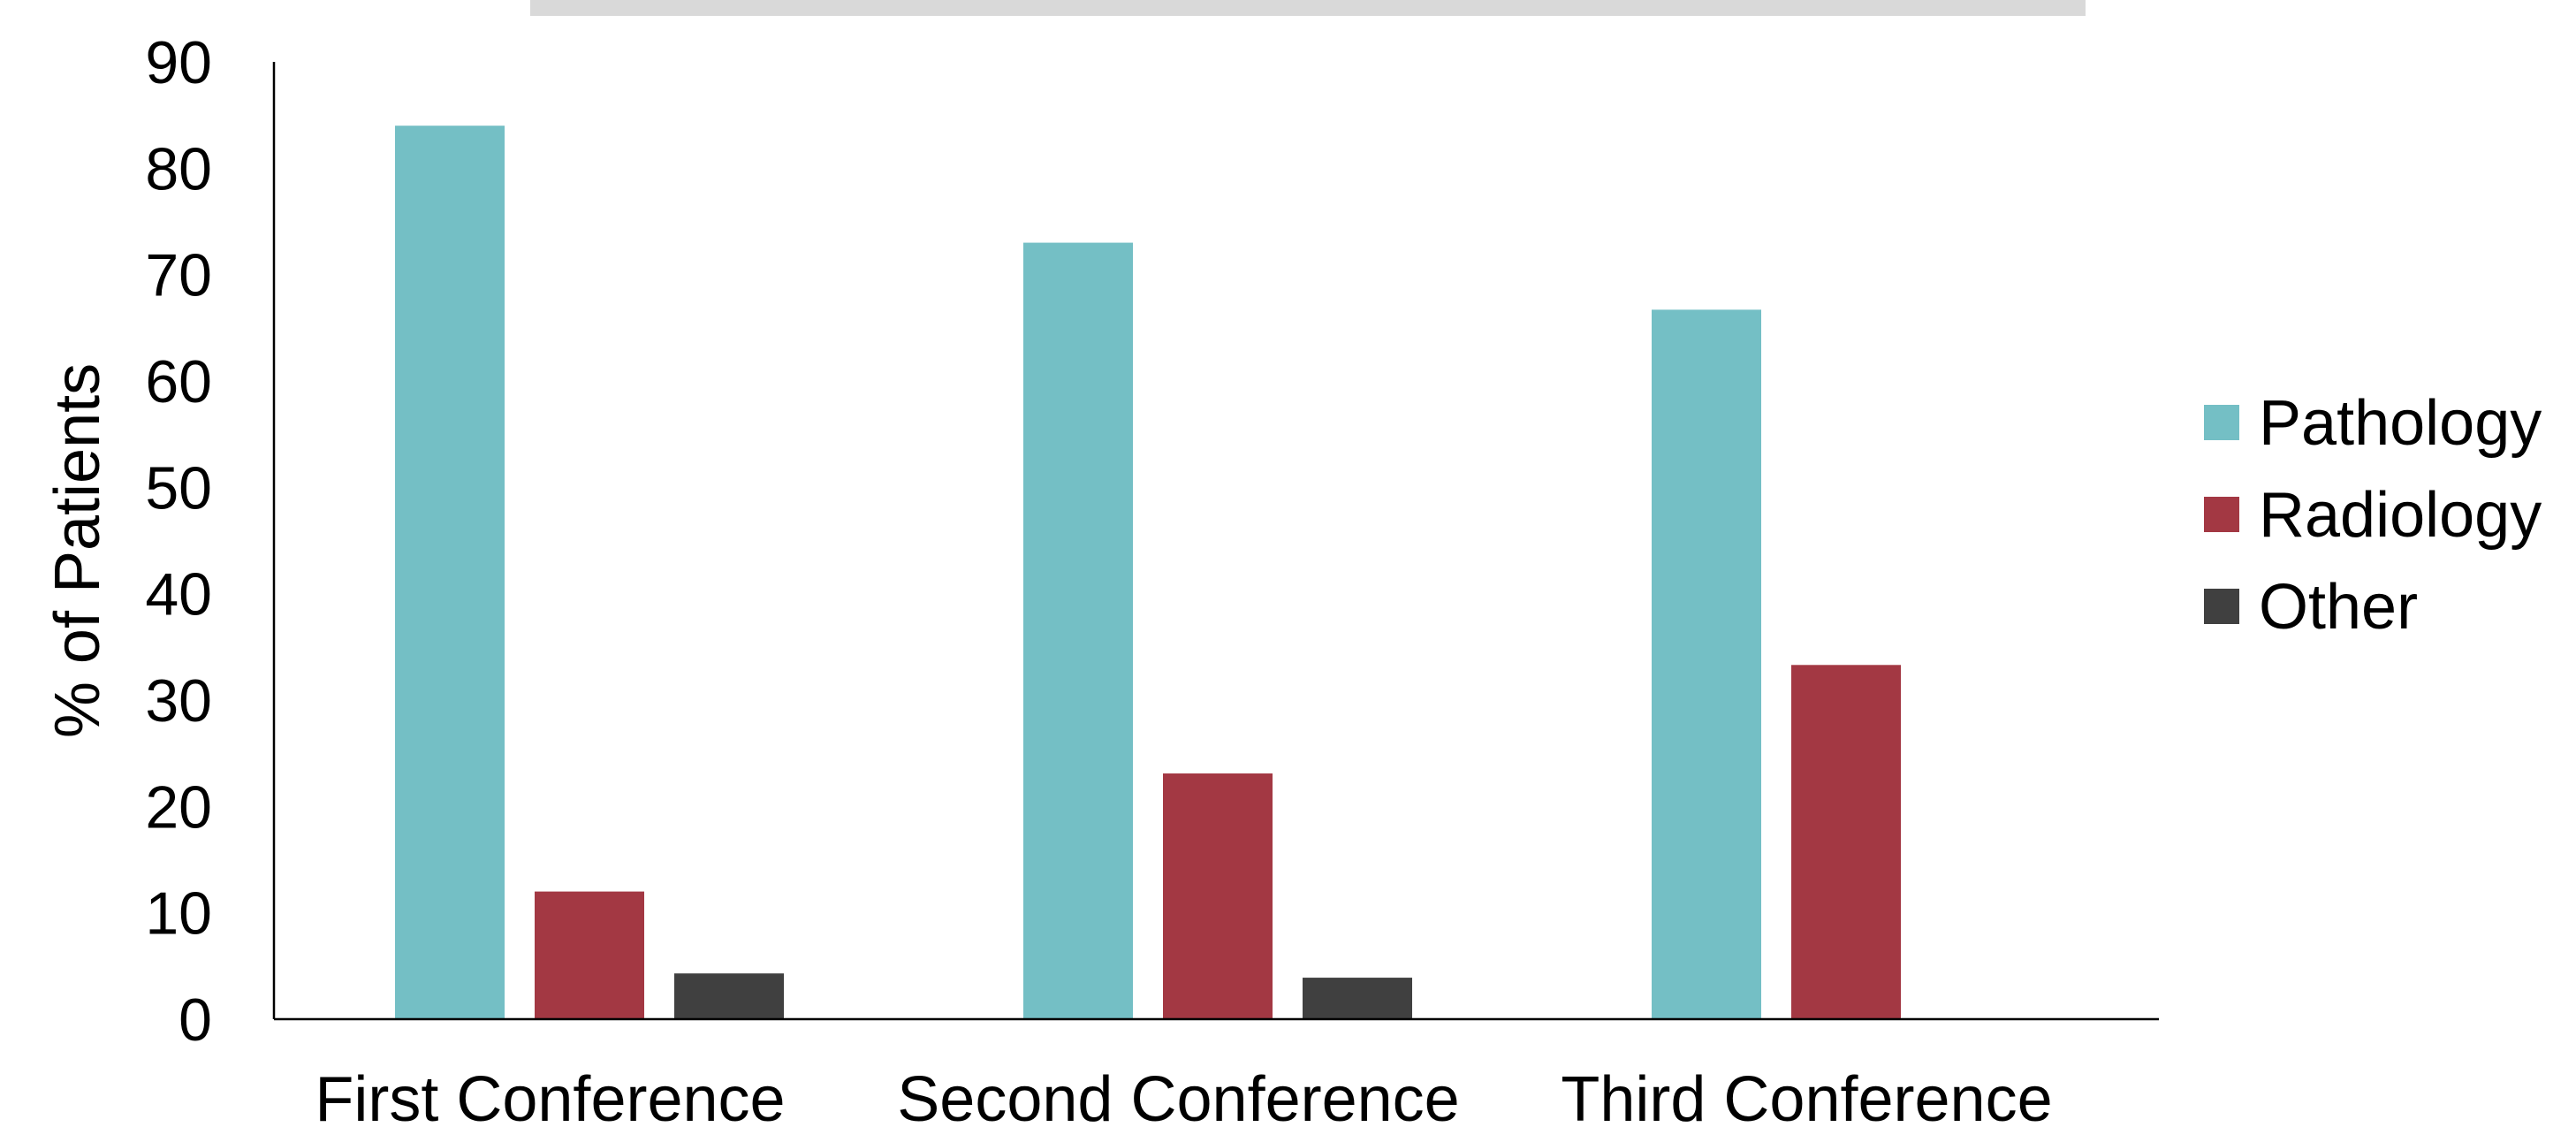 Image resolution: width=2576 pixels, height=1127 pixels. What do you see at coordinates (178, 62) in the screenshot?
I see `y-tick-label: 90` at bounding box center [178, 62].